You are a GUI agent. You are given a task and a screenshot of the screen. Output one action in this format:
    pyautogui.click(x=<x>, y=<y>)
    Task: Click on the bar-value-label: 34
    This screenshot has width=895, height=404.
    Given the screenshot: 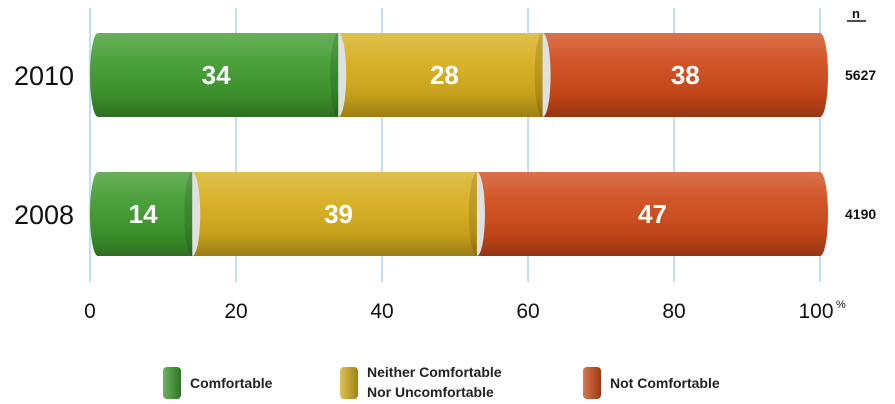 What is the action you would take?
    pyautogui.click(x=216, y=75)
    